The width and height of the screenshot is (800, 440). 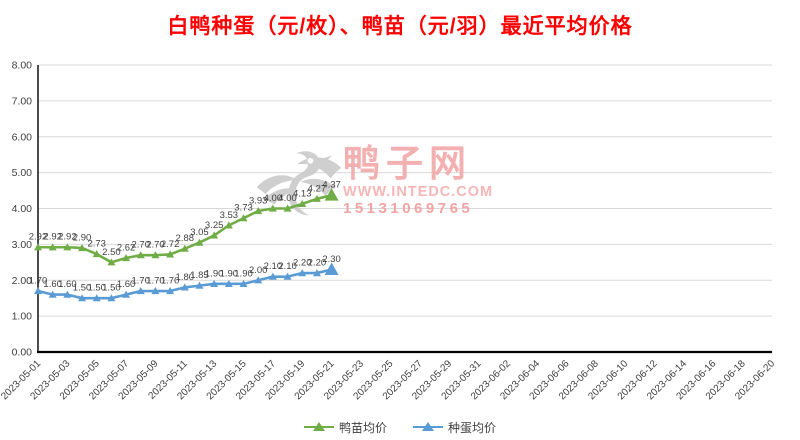 I want to click on watermark-url: WWW.INTEDC.COM, so click(x=418, y=191).